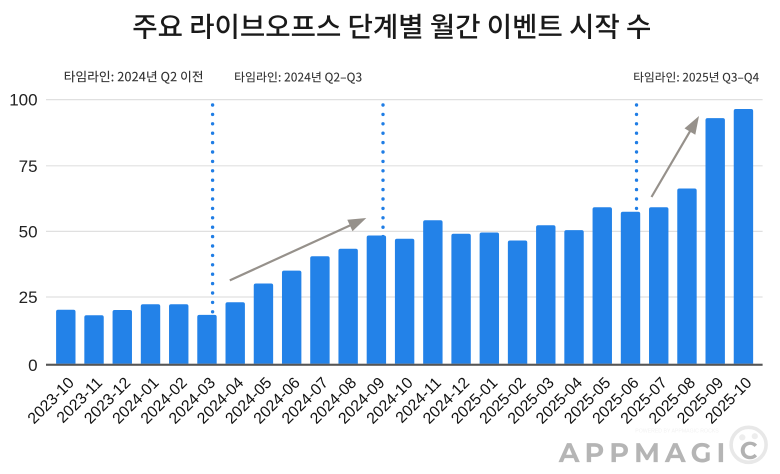  Describe the element at coordinates (28, 166) in the screenshot. I see `svg-text: 75` at that location.